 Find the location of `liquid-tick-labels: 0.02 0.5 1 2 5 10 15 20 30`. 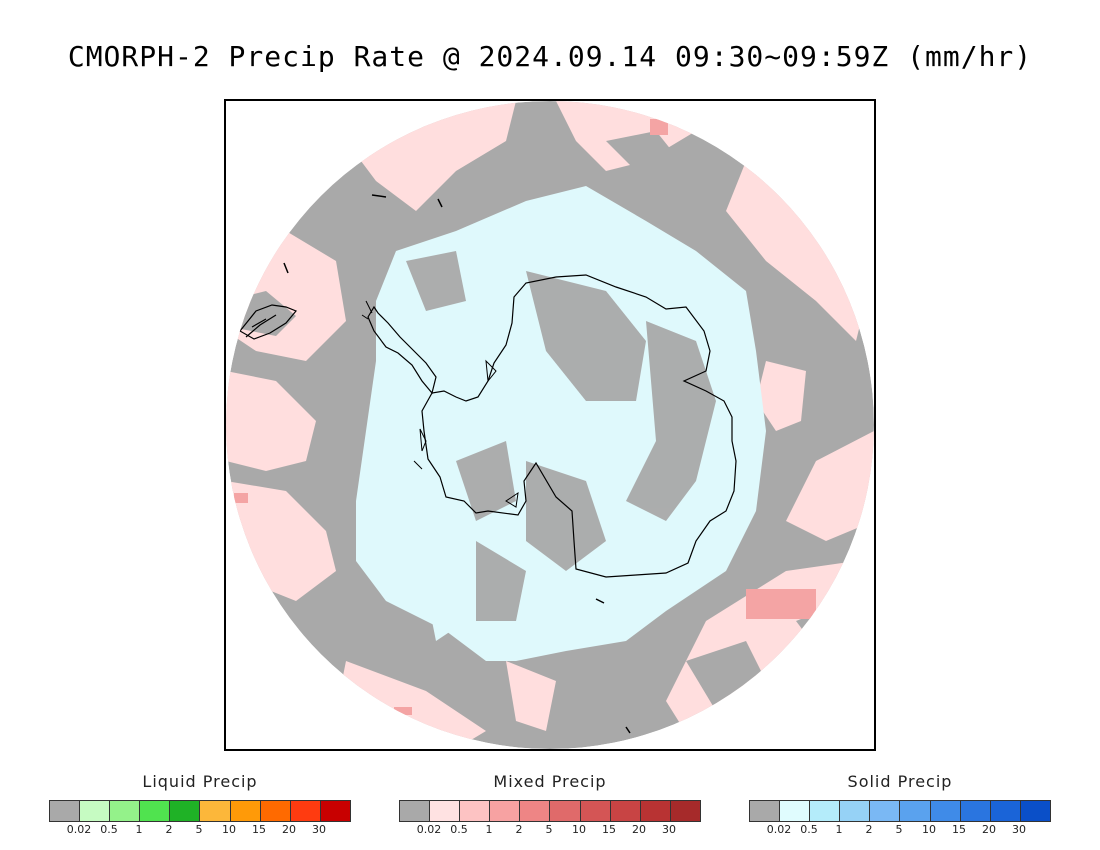

liquid-tick-labels: 0.02 0.5 1 2 5 10 15 20 30 is located at coordinates (200, 829).